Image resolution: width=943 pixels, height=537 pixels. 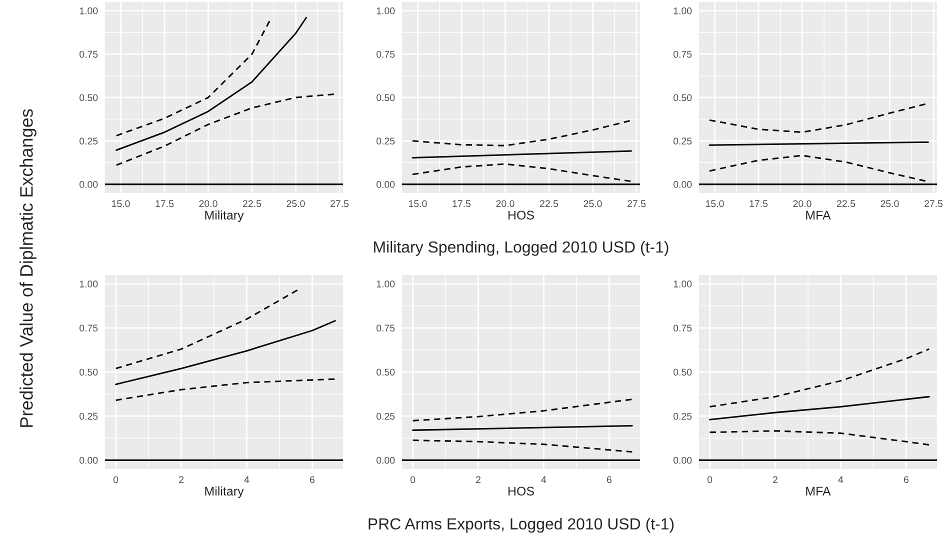 What do you see at coordinates (28, 268) in the screenshot?
I see `y-axis-title: Predicted Value of Diplmatic Exchanges` at bounding box center [28, 268].